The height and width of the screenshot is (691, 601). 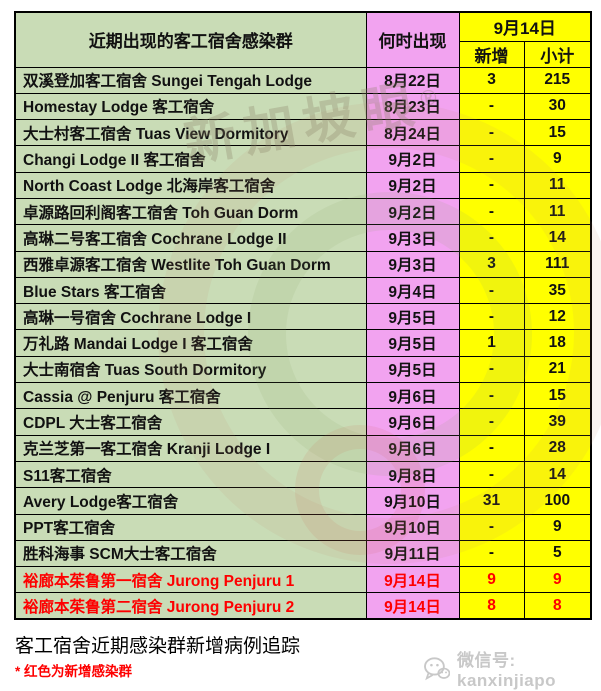 I want to click on dormitory-name-cell: 克兰芝第一客工宿舍 Kranji Lodge I, so click(x=190, y=448).